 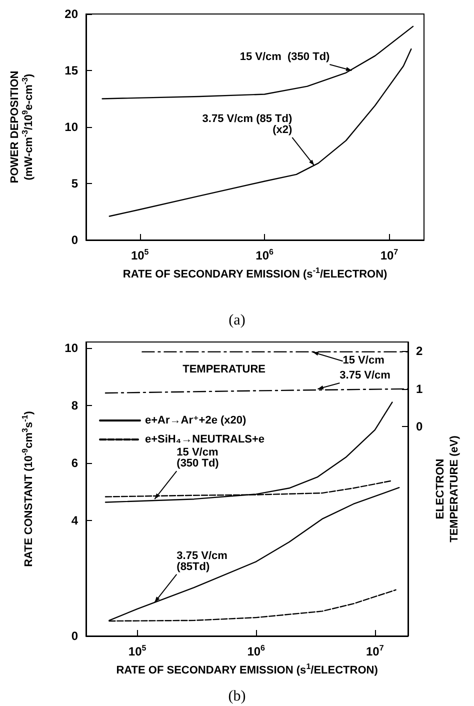 What do you see at coordinates (363, 360) in the screenshot?
I see `annotation: 15 V/cm` at bounding box center [363, 360].